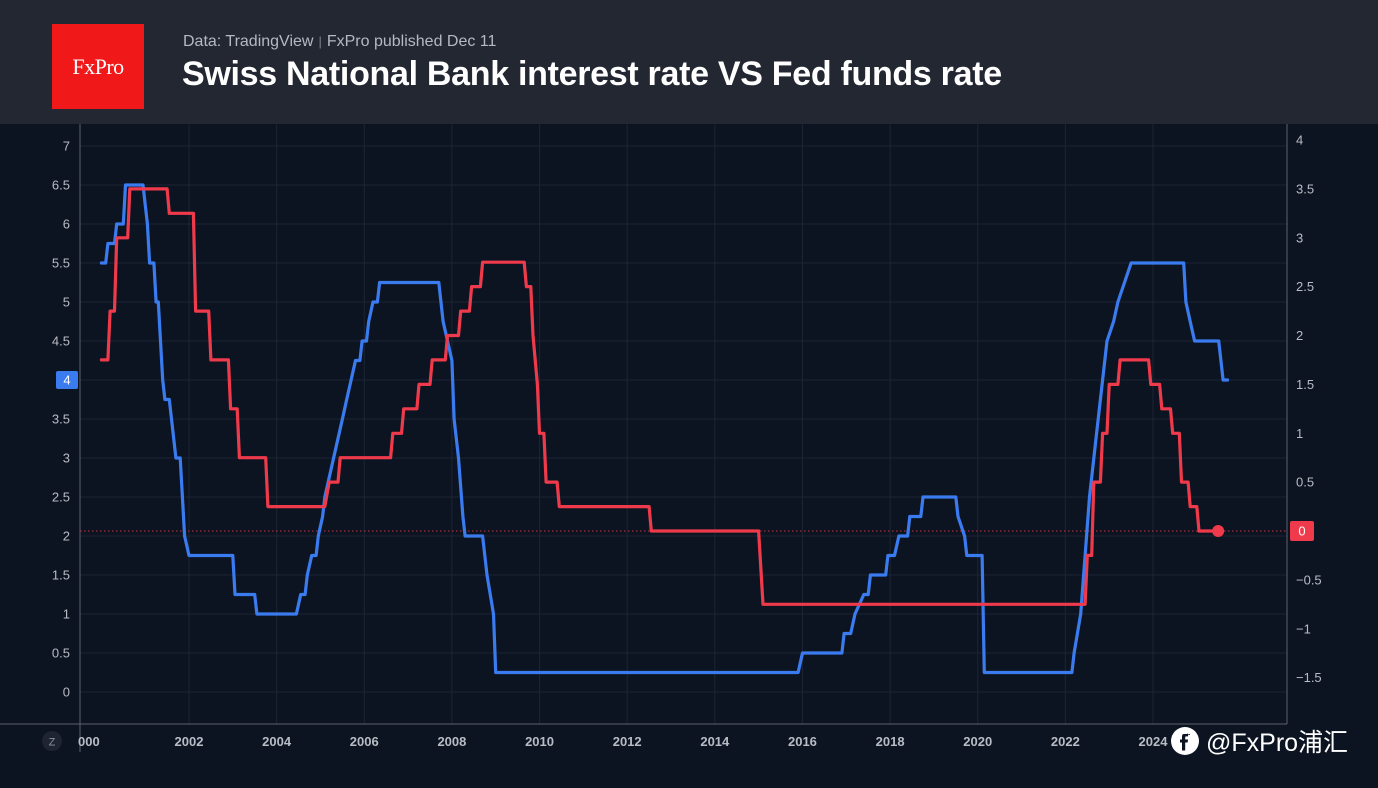 The width and height of the screenshot is (1378, 788). I want to click on watermark-text: @FxPro浦汇, so click(1277, 743).